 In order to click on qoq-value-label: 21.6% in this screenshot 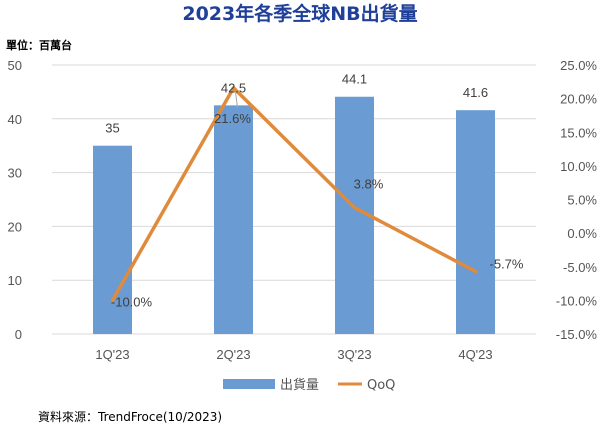, I will do `click(232, 118)`.